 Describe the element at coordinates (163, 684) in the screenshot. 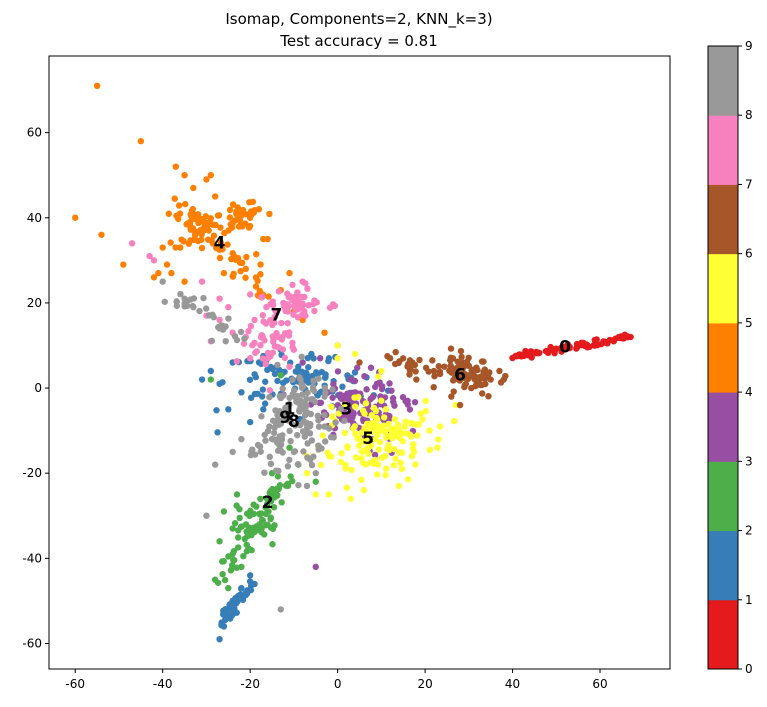

I see `x-tick-label: -40` at that location.